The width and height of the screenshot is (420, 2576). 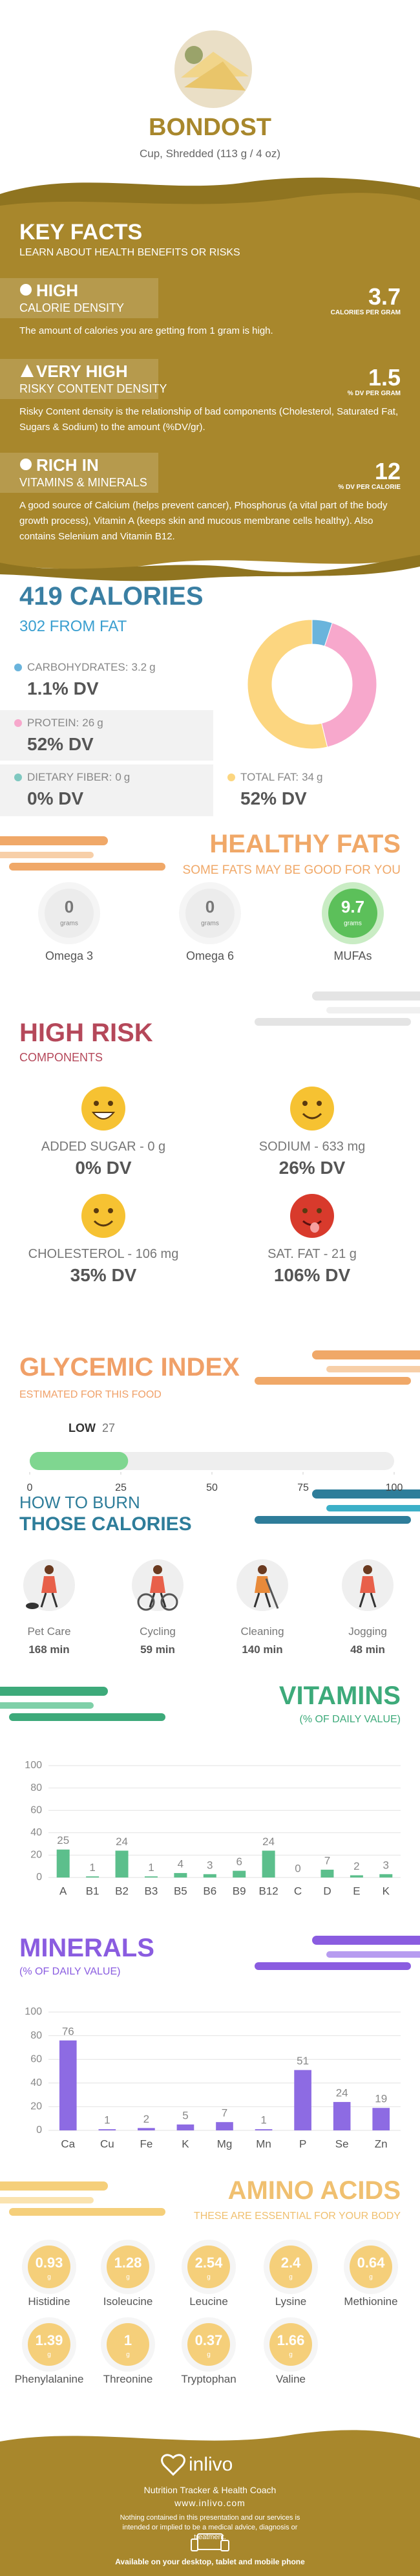 What do you see at coordinates (49, 1649) in the screenshot?
I see `activity-time: 168 min` at bounding box center [49, 1649].